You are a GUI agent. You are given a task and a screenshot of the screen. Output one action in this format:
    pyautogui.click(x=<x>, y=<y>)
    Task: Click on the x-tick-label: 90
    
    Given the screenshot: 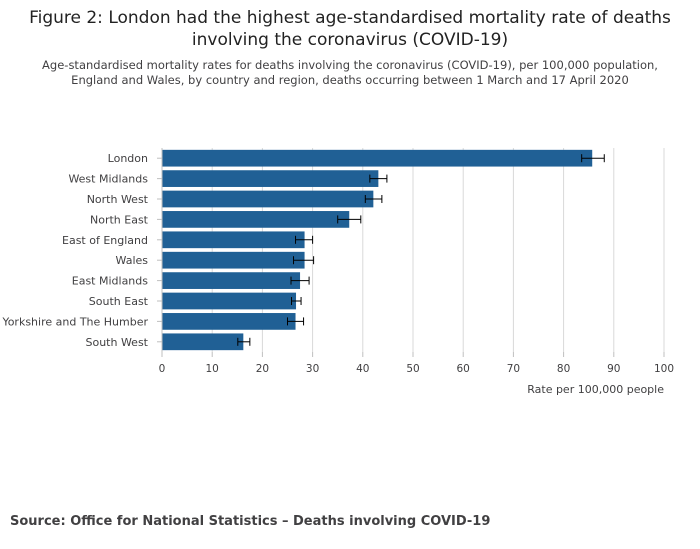 What is the action you would take?
    pyautogui.click(x=613, y=369)
    